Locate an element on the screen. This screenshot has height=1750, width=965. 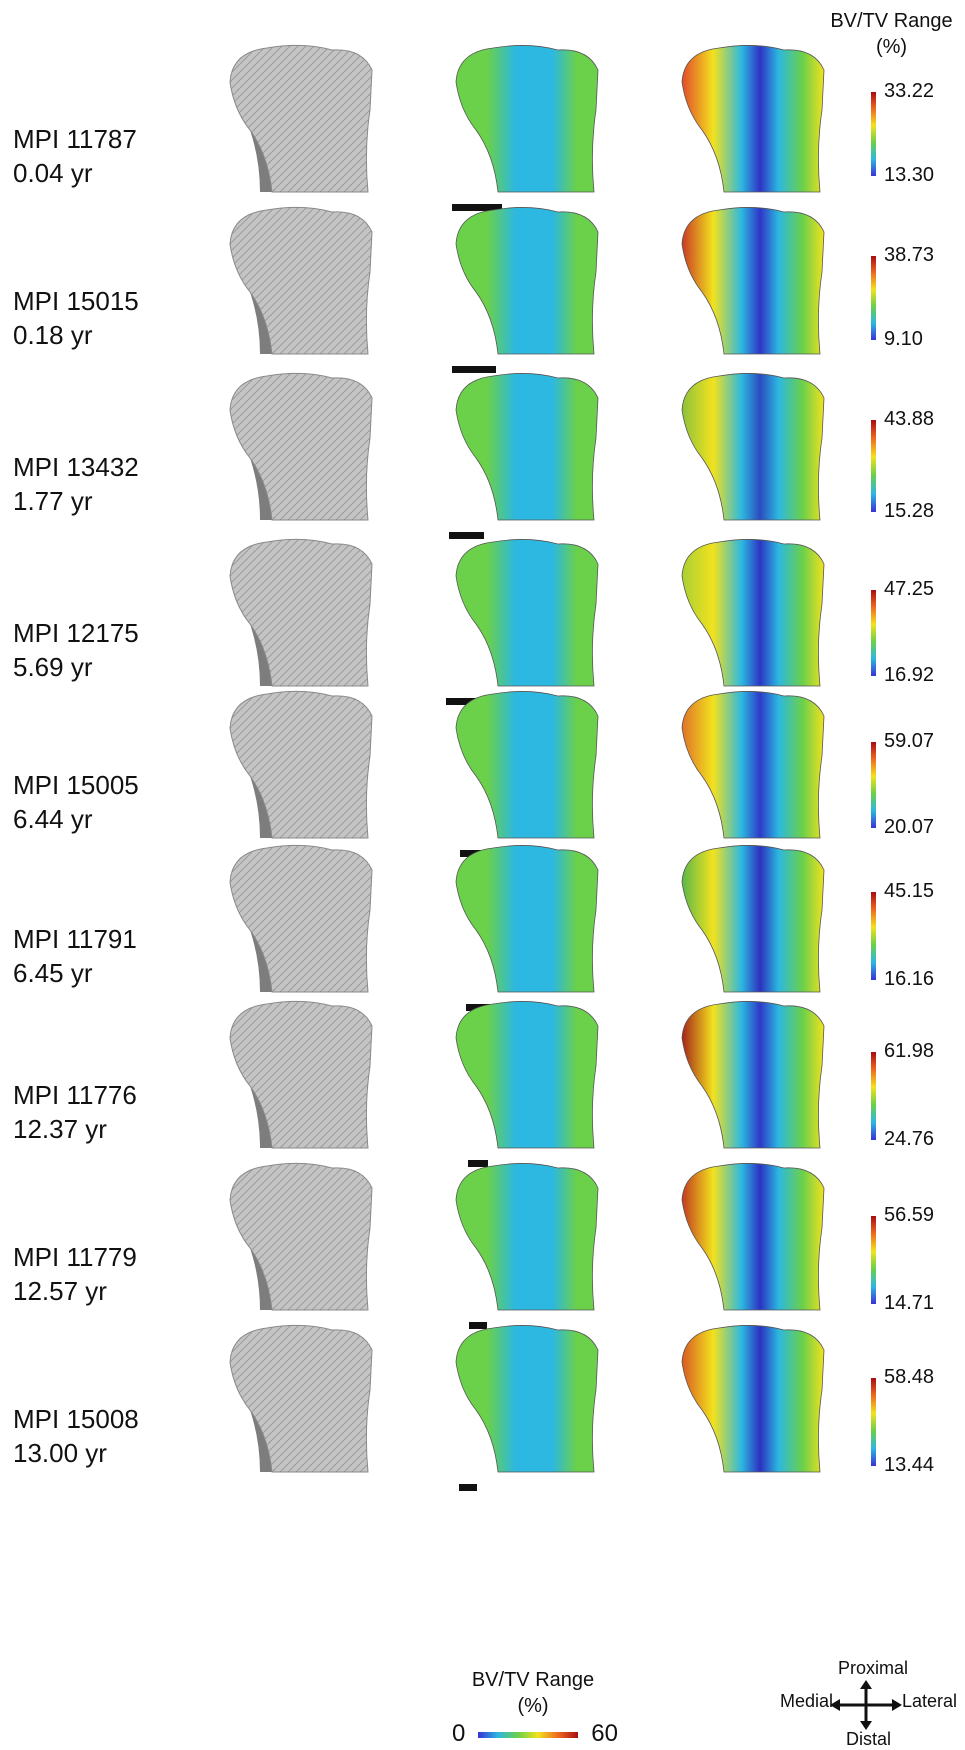
footer-scale-max: 60 is located at coordinates (604, 1733).